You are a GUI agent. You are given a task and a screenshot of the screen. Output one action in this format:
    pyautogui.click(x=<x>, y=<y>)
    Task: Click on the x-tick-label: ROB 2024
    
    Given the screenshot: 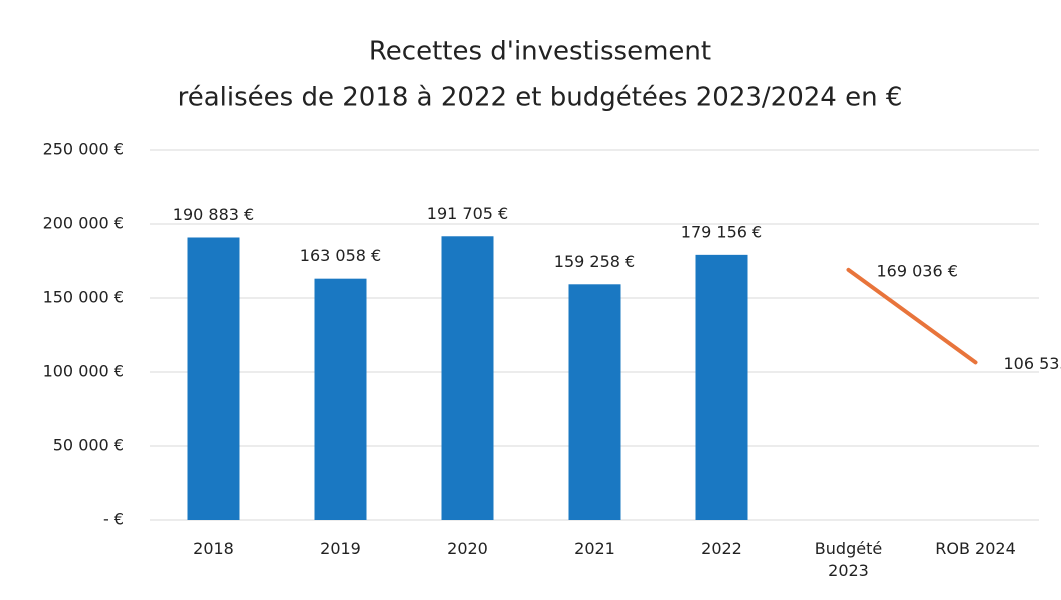 What is the action you would take?
    pyautogui.click(x=975, y=548)
    